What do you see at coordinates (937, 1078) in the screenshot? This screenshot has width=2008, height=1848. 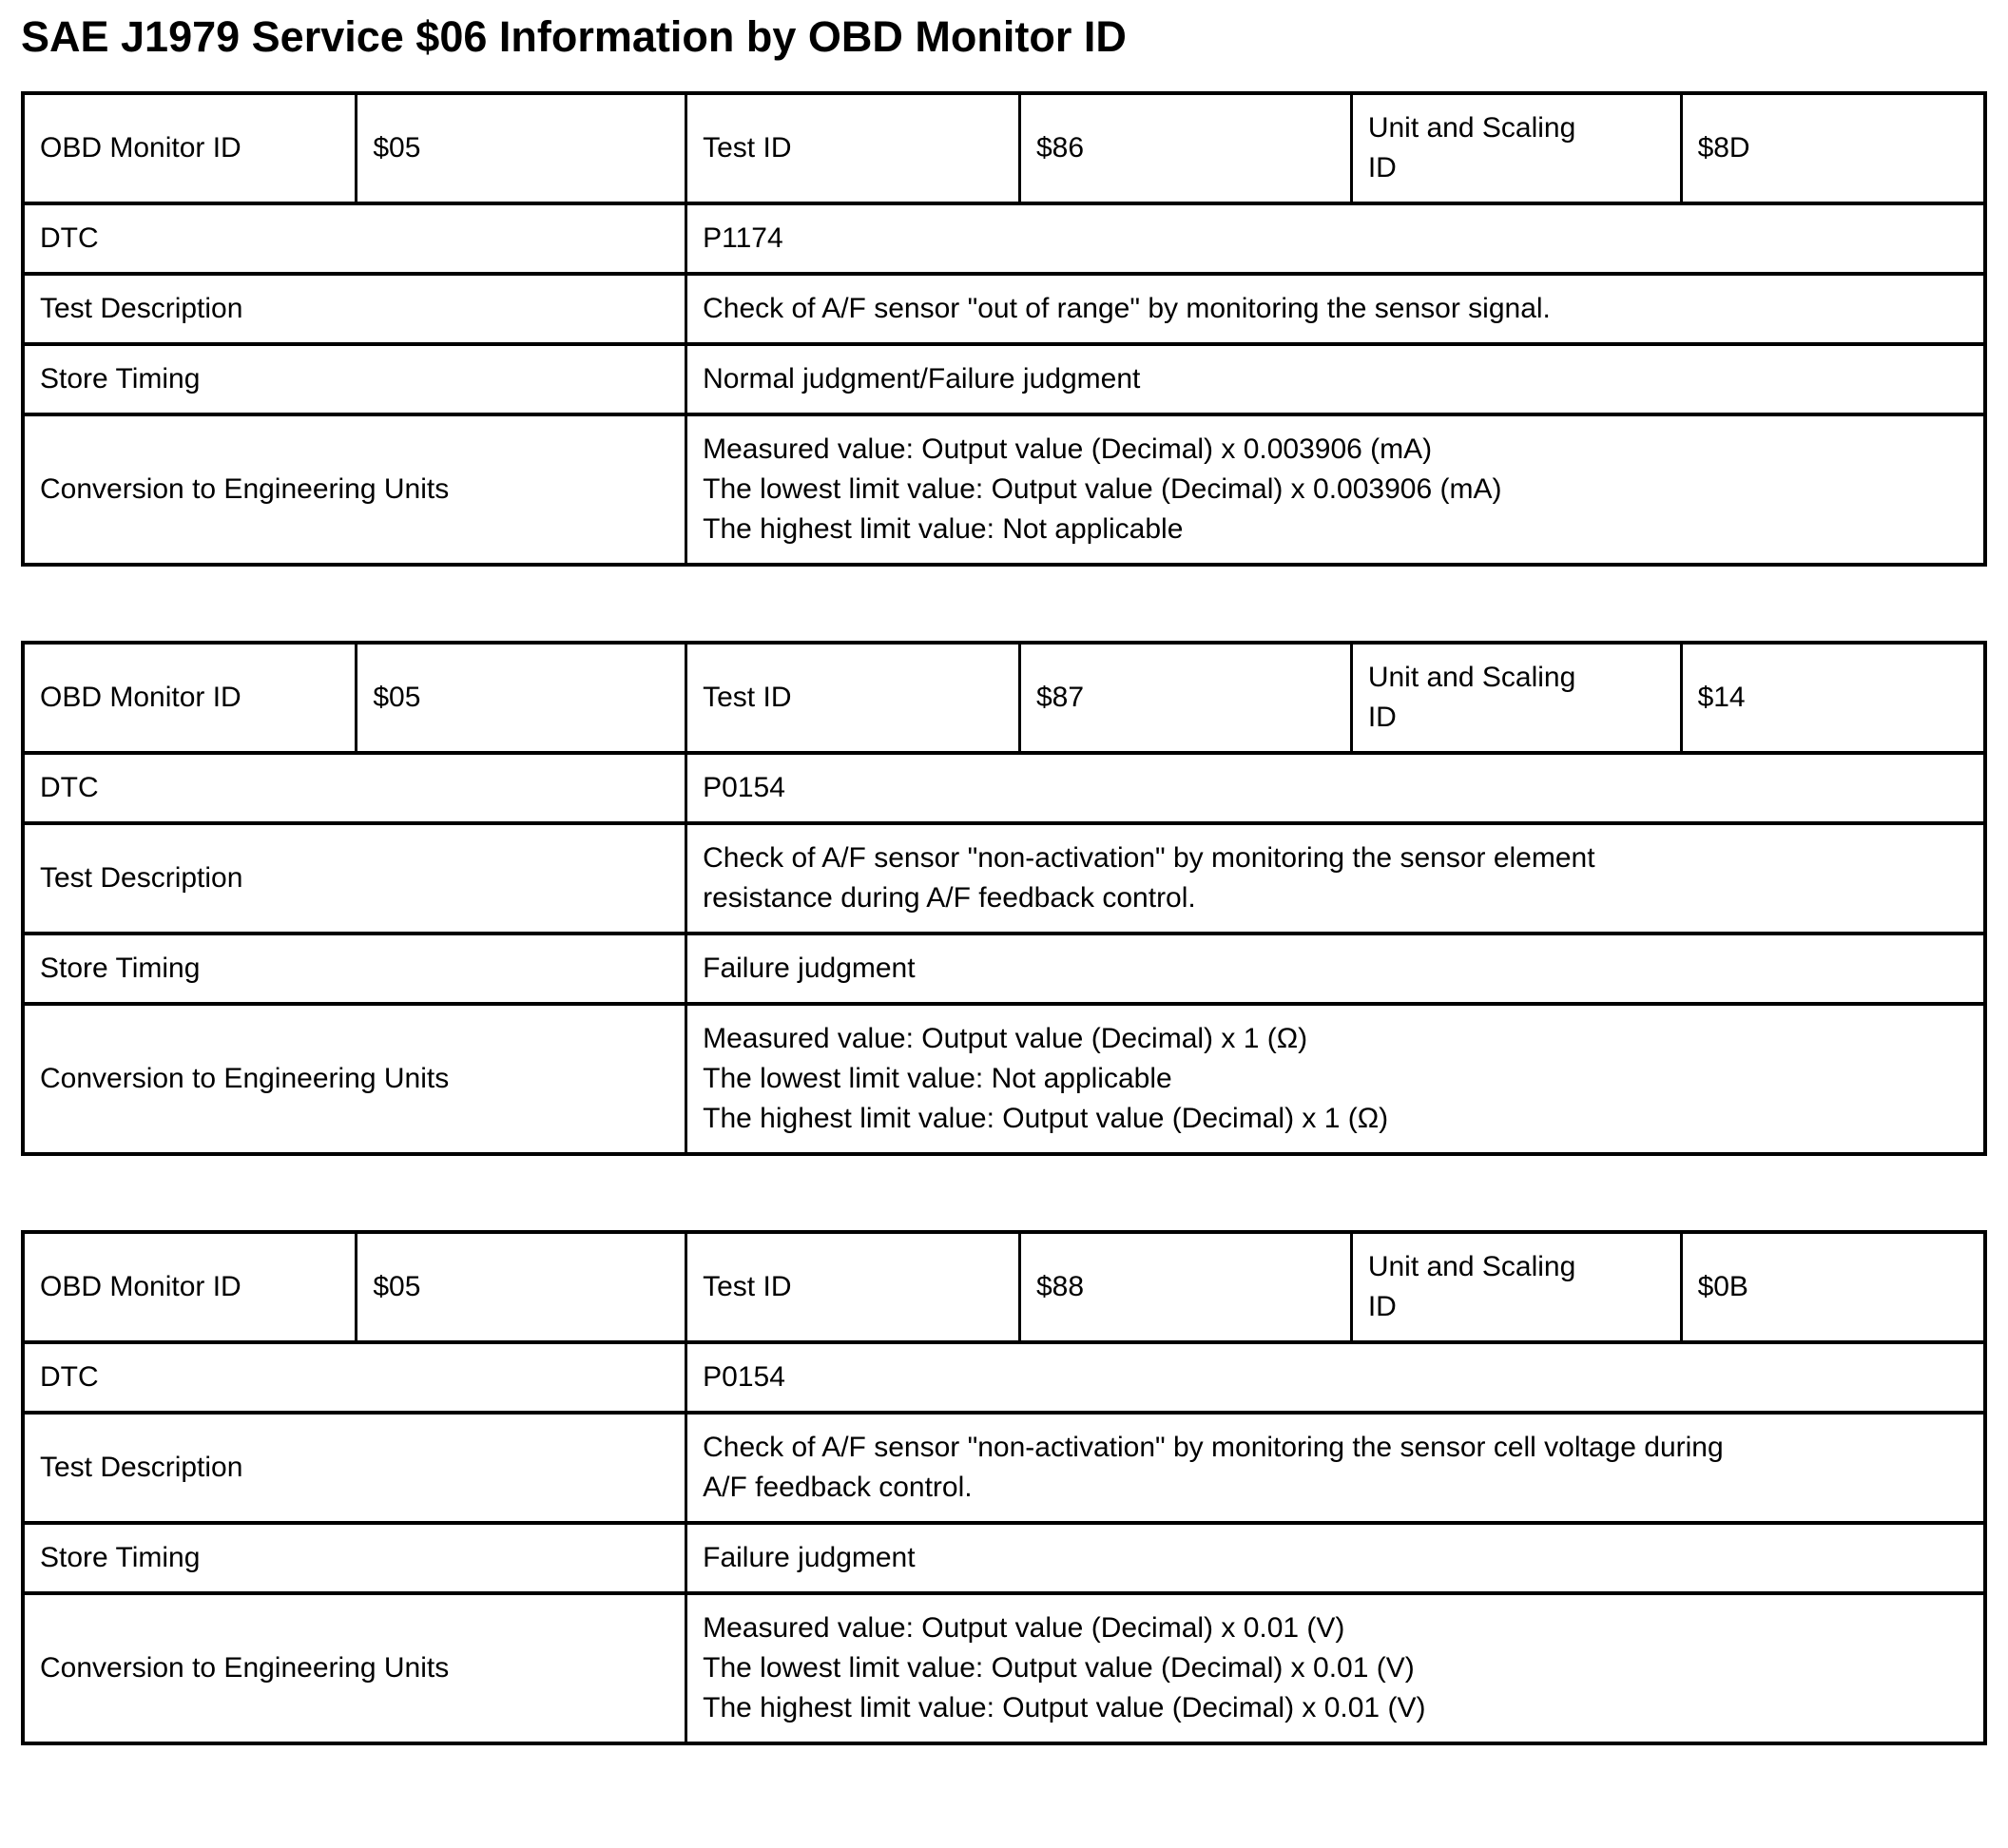 I see `text-line: The lowest limit value: Not applicable` at bounding box center [937, 1078].